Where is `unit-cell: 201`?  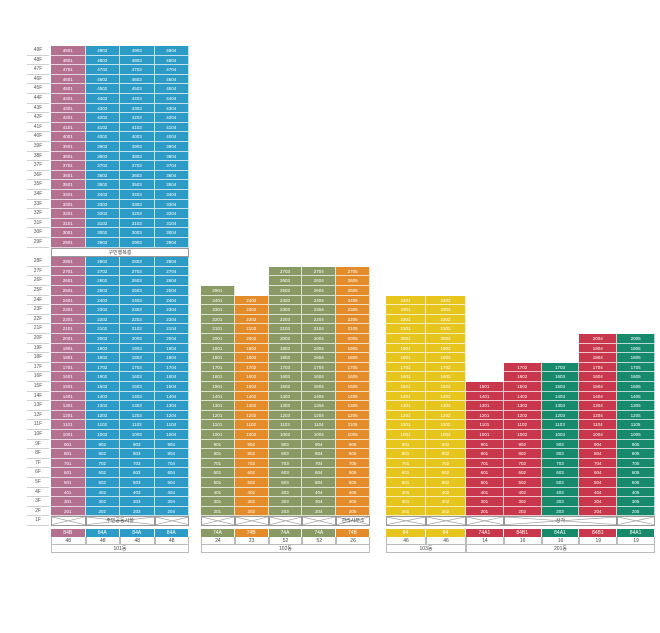 unit-cell: 201 is located at coordinates (68, 511).